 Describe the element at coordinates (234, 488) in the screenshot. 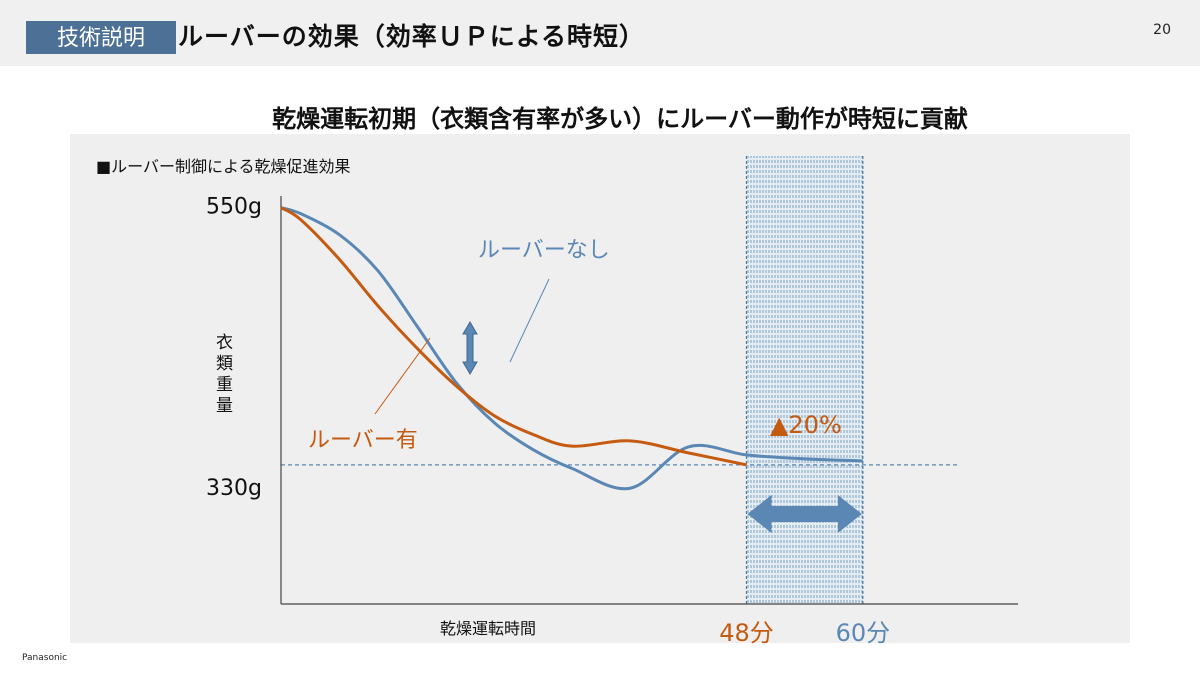

I see `y-tick-label: 330g` at that location.